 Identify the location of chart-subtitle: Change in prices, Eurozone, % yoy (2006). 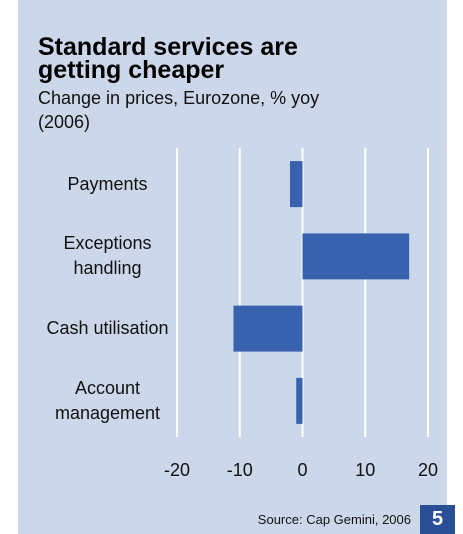
(179, 110).